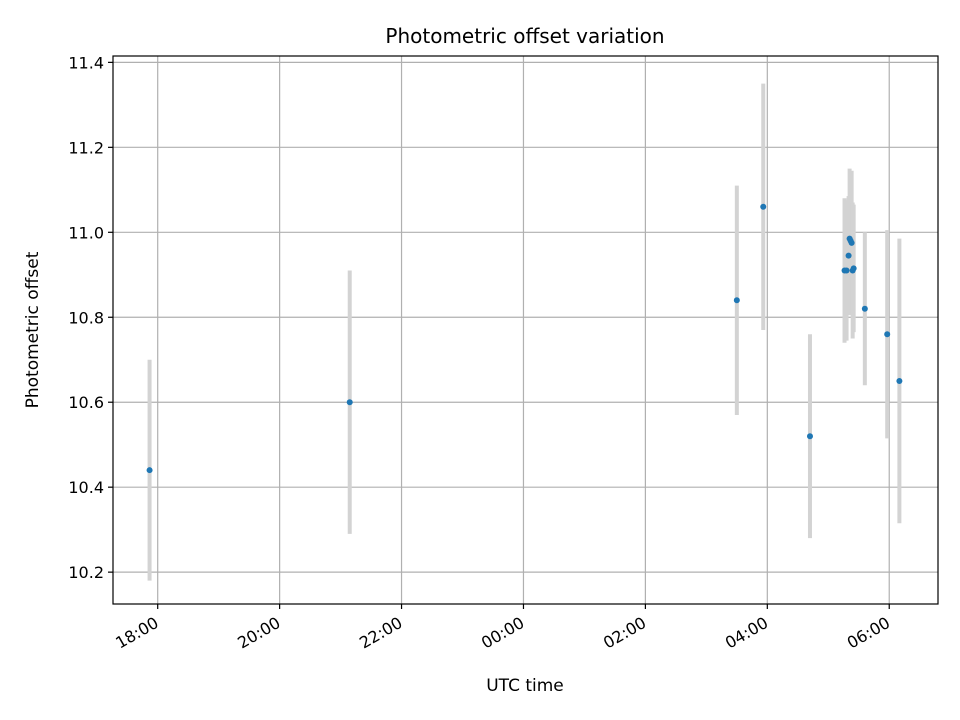  I want to click on y-tick-label: 11.2, so click(86, 147).